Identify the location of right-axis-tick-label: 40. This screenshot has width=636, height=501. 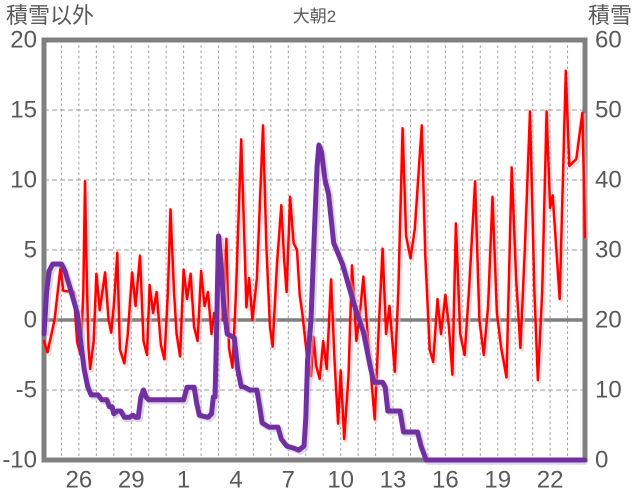
(608, 180).